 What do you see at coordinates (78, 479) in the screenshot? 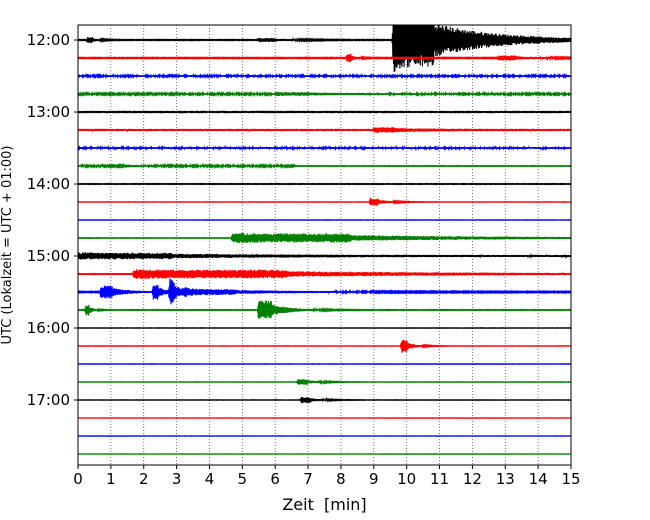
I see `x-tick-label: 0` at bounding box center [78, 479].